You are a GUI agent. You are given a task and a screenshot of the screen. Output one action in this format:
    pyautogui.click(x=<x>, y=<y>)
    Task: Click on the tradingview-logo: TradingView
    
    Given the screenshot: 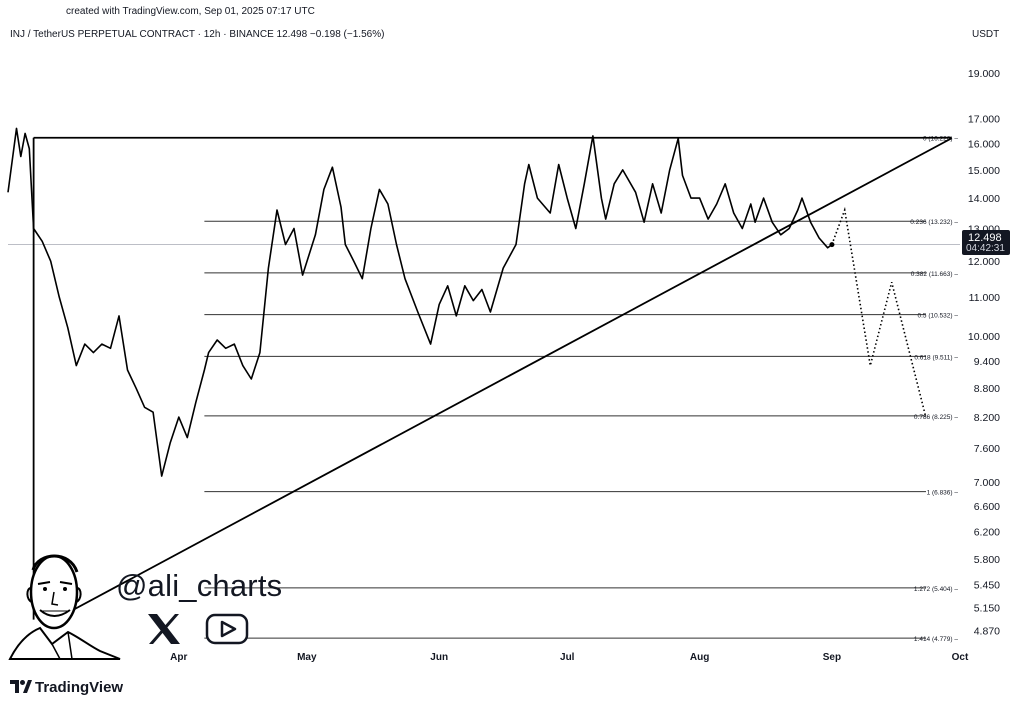 What is the action you would take?
    pyautogui.click(x=66, y=687)
    